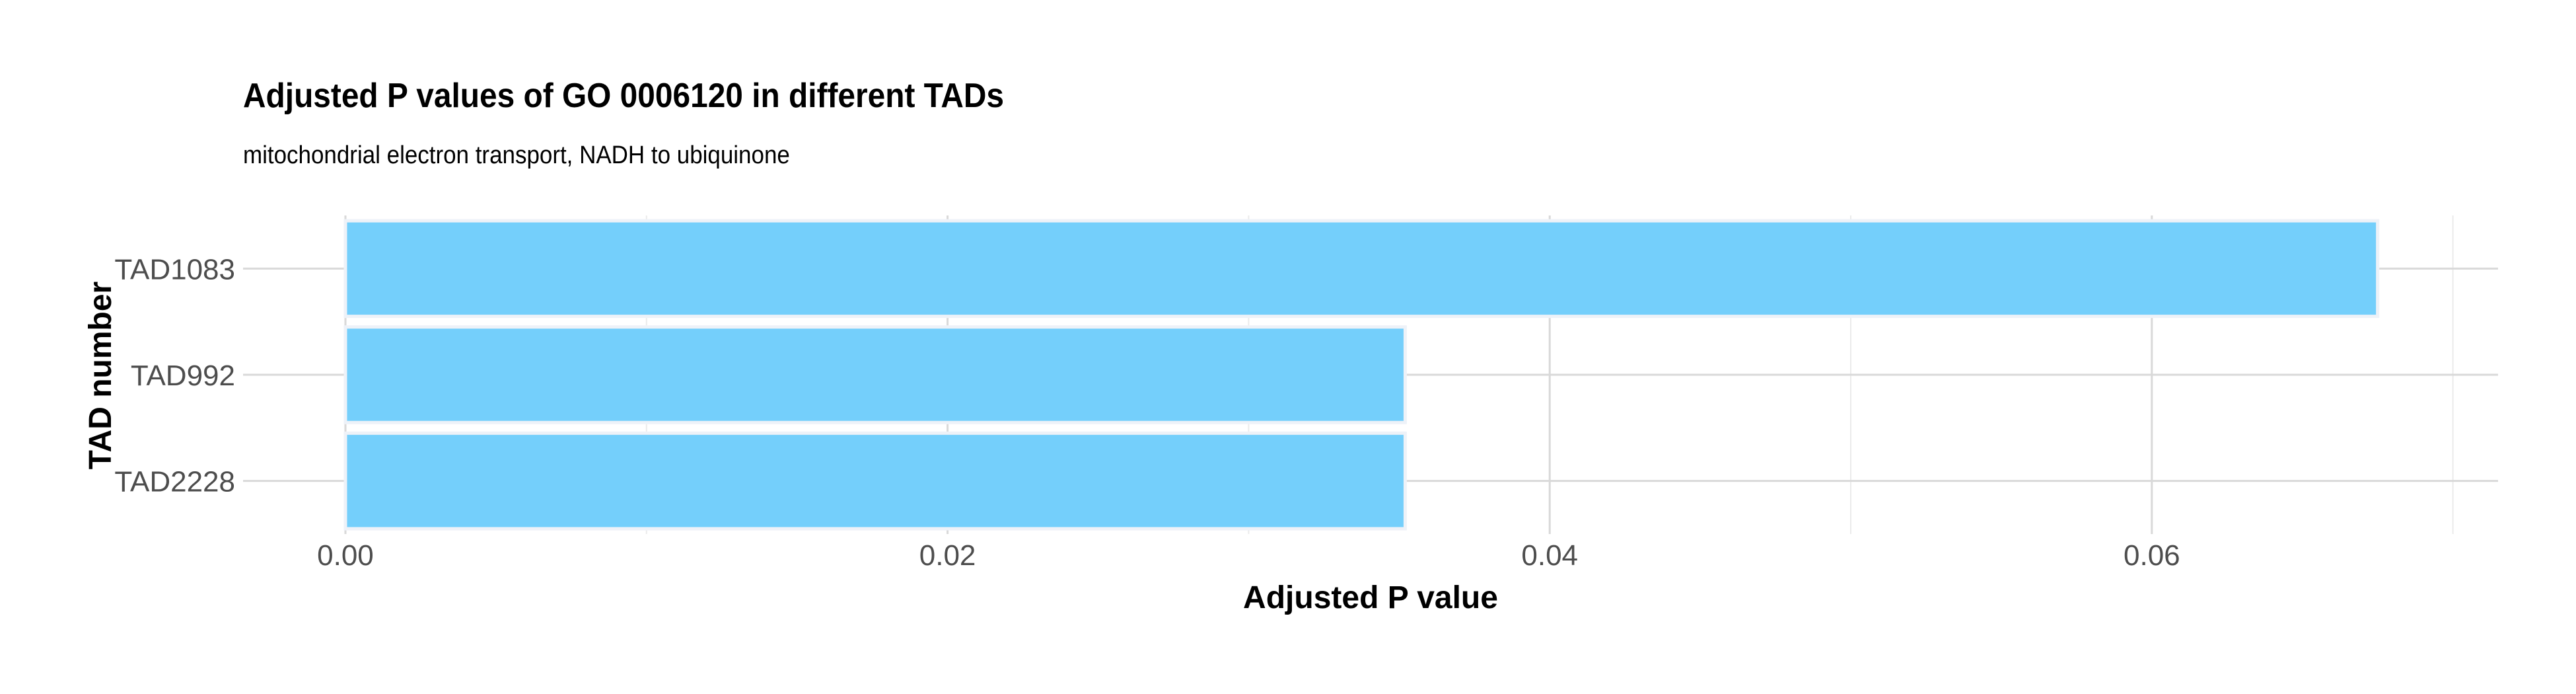 Image resolution: width=2576 pixels, height=694 pixels. Describe the element at coordinates (1248, 555) in the screenshot. I see `x-tick-labels: 0.00 0.02 0.04 0.06` at that location.